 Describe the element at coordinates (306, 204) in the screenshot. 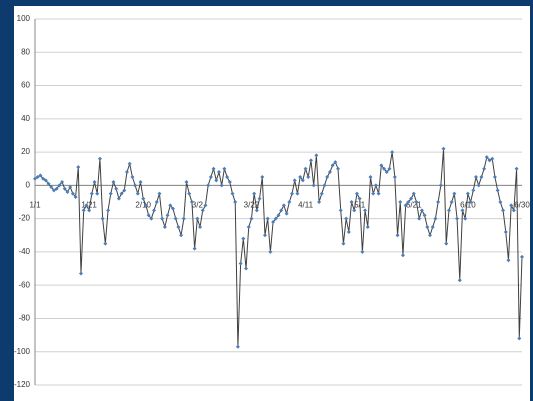

I see `x-tick-label: 4/11` at that location.